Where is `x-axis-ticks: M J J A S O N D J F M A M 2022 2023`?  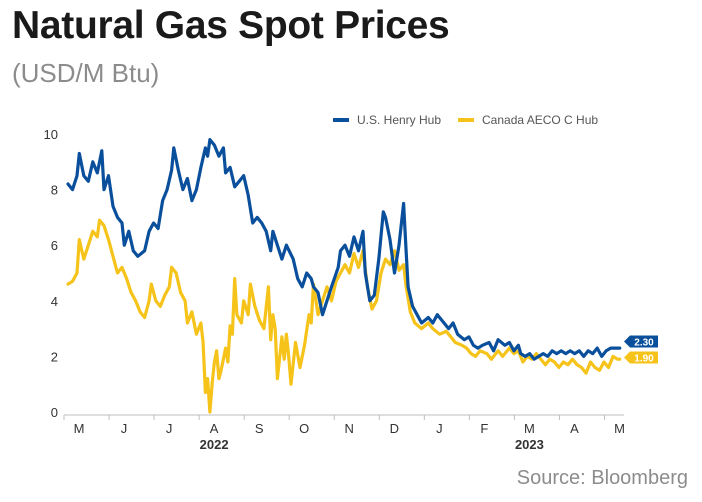 x-axis-ticks: M J J A S O N D J F M A M 2022 2023 is located at coordinates (344, 433).